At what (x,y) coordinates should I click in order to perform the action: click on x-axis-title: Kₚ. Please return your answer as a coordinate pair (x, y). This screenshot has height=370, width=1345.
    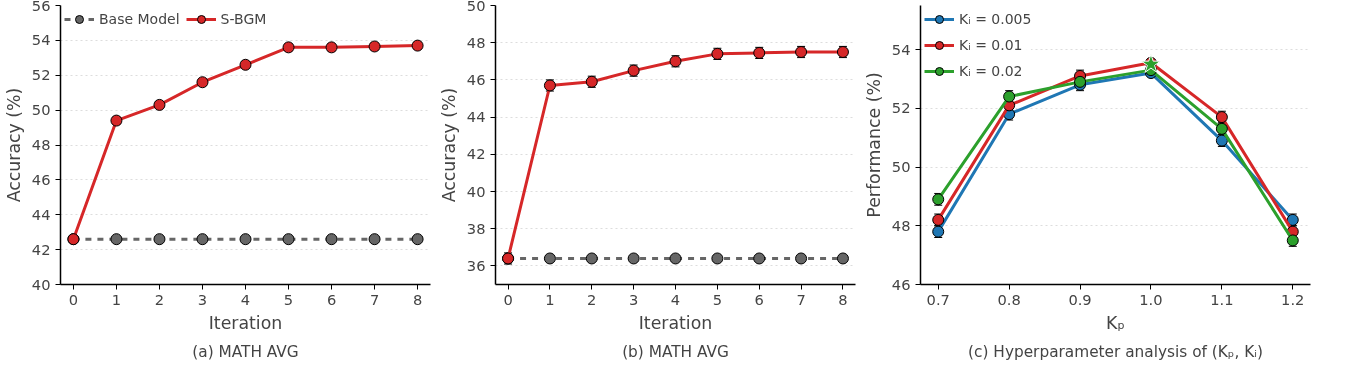
    Looking at the image, I should click on (1115, 322).